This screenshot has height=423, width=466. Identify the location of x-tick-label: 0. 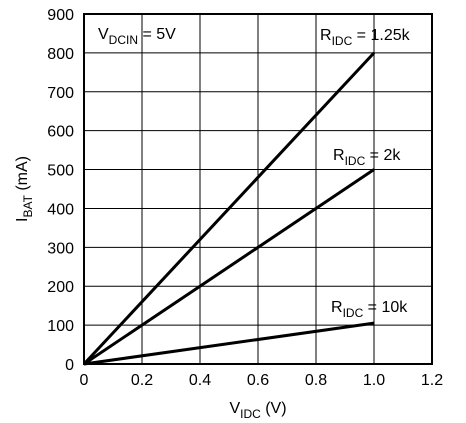
(84, 380).